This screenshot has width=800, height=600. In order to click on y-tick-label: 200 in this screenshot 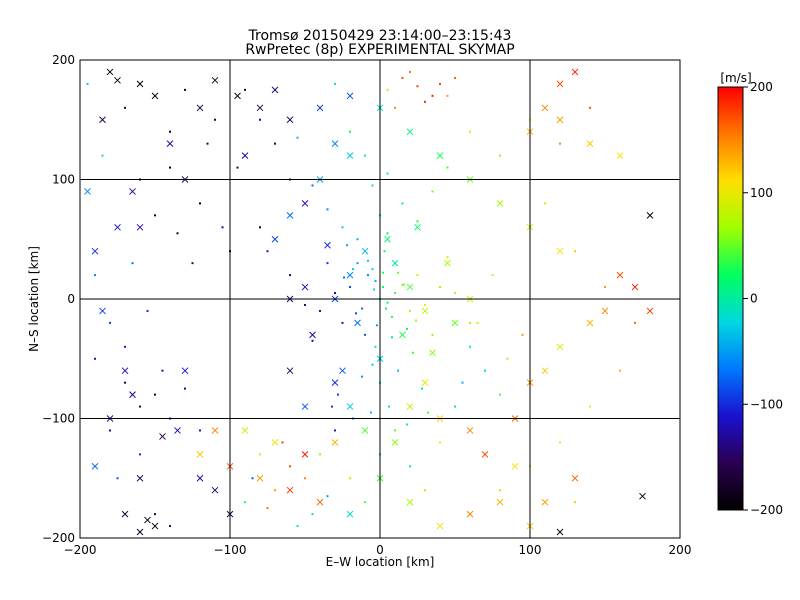, I will do `click(63, 60)`.